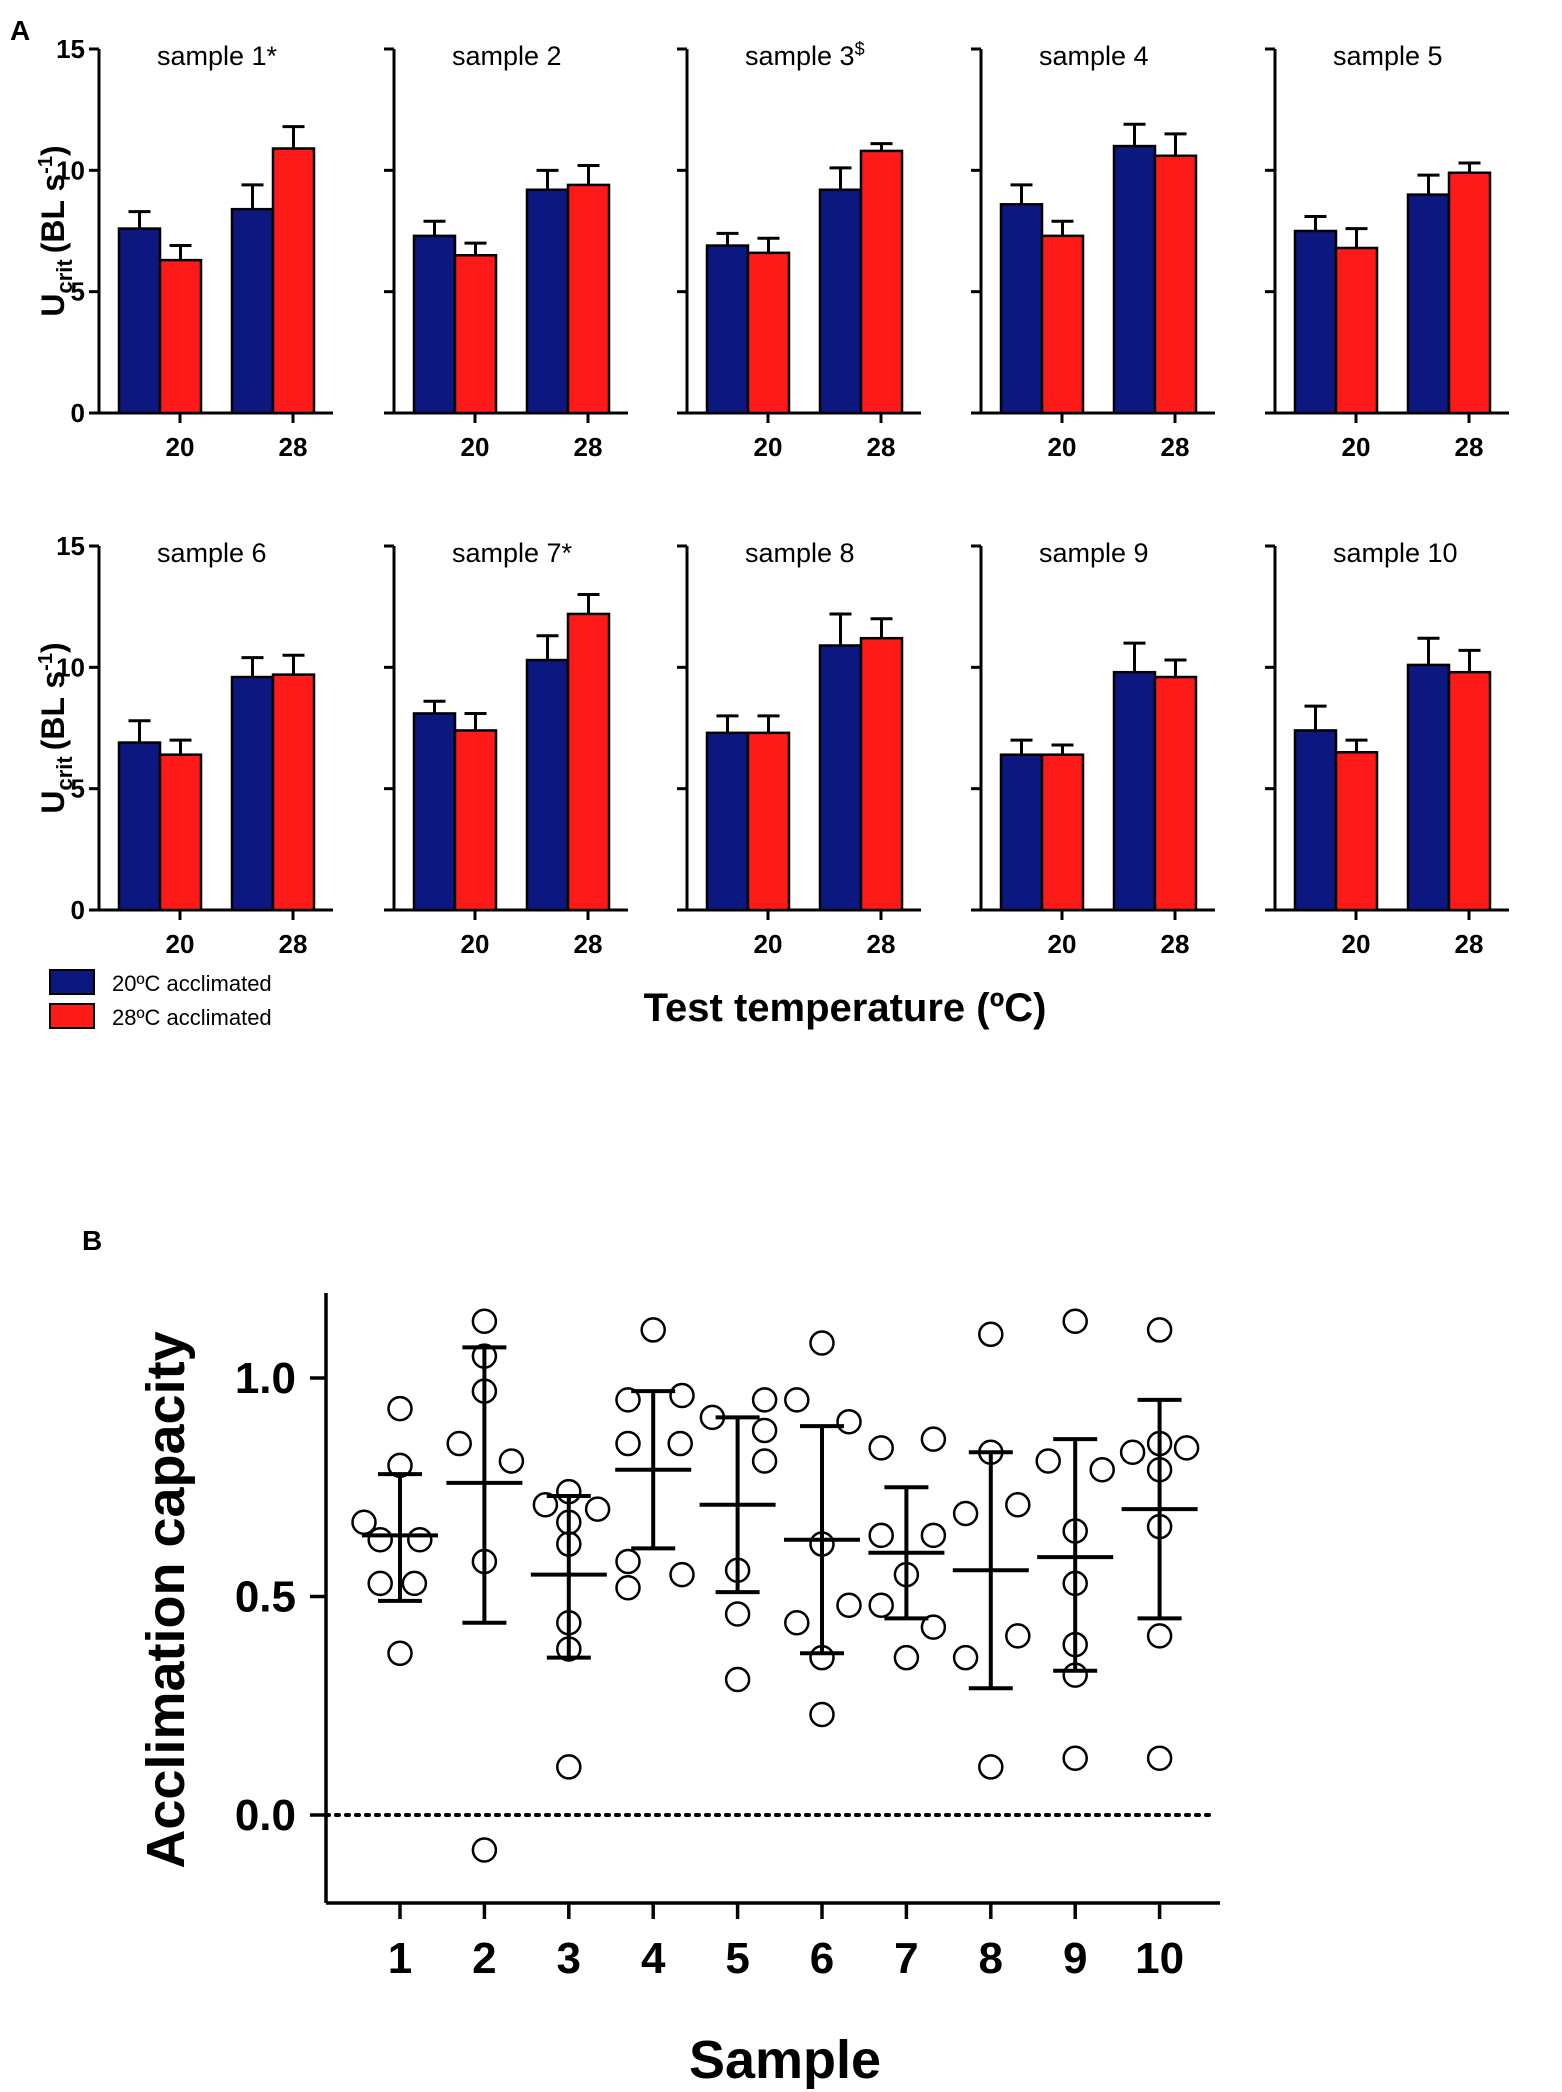  I want to click on x-tick-label: 20, so click(180, 944).